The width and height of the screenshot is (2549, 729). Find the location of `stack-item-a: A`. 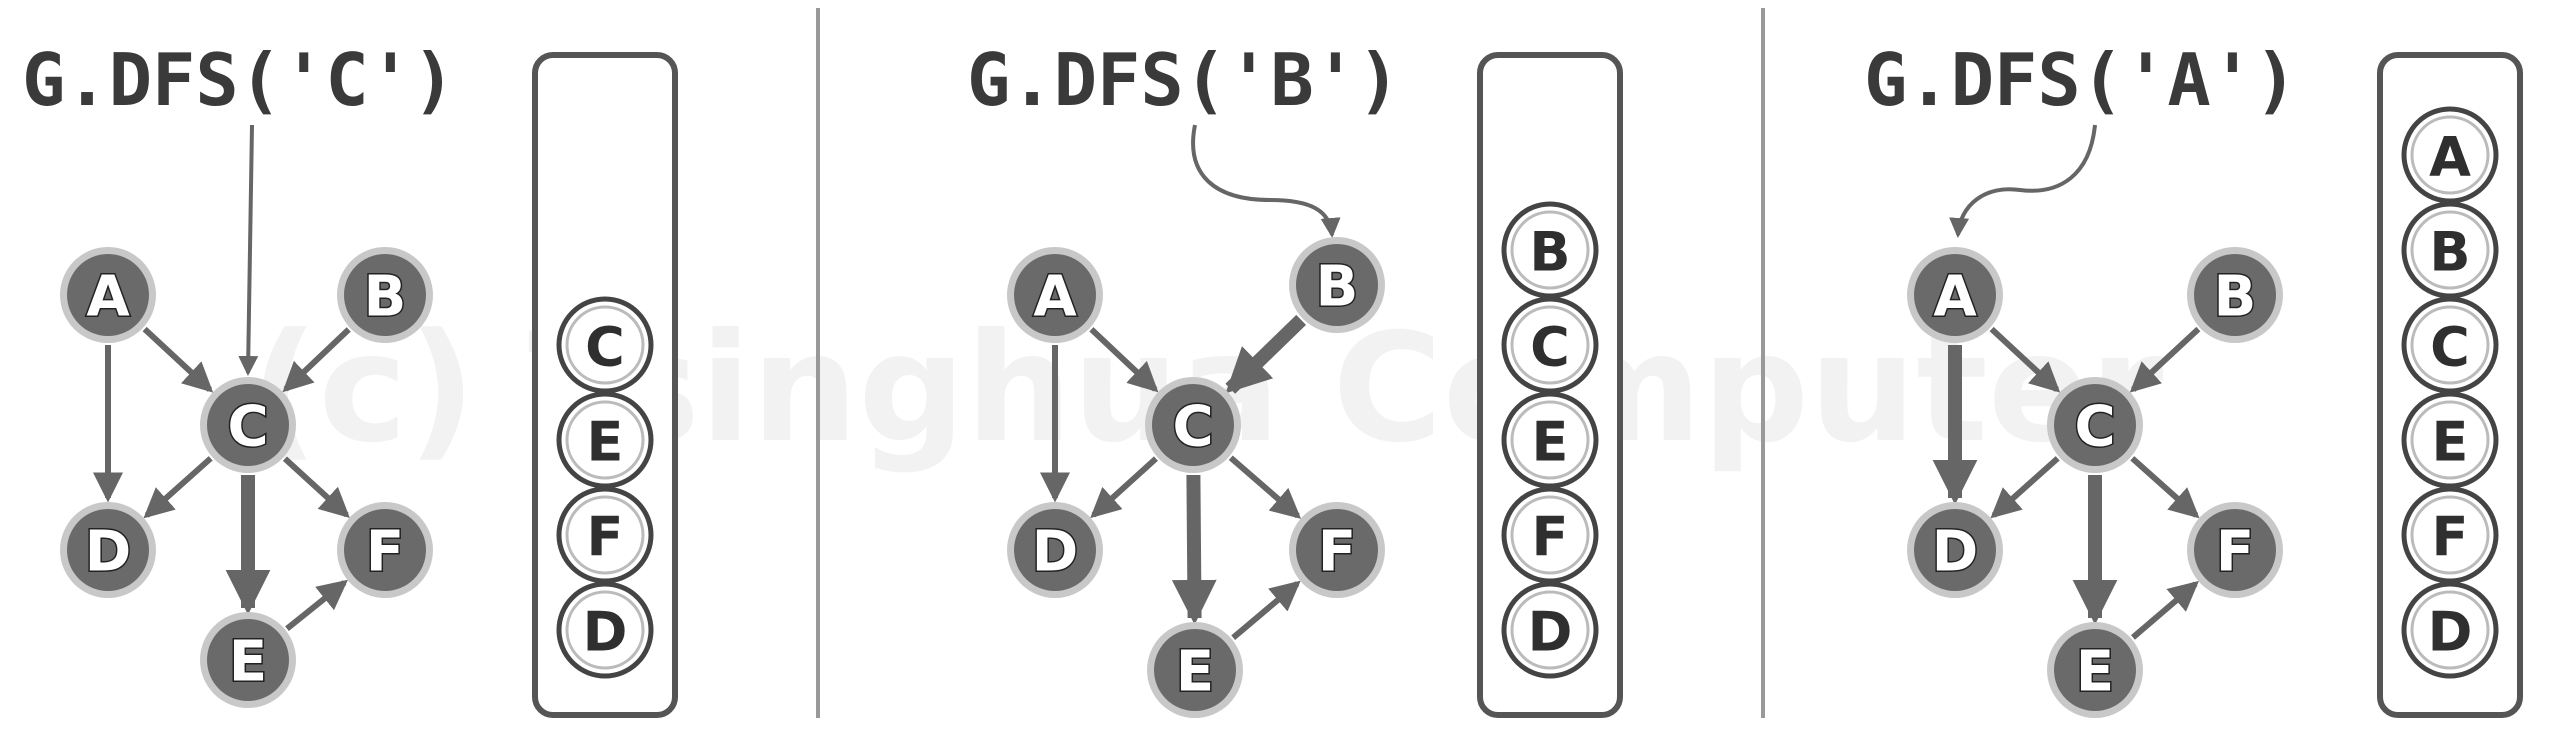

stack-item-a: A is located at coordinates (2450, 155).